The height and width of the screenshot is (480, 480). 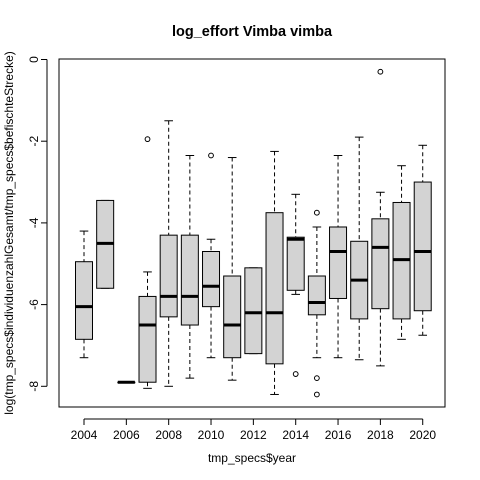 What do you see at coordinates (211, 279) in the screenshot?
I see `box-2010` at bounding box center [211, 279].